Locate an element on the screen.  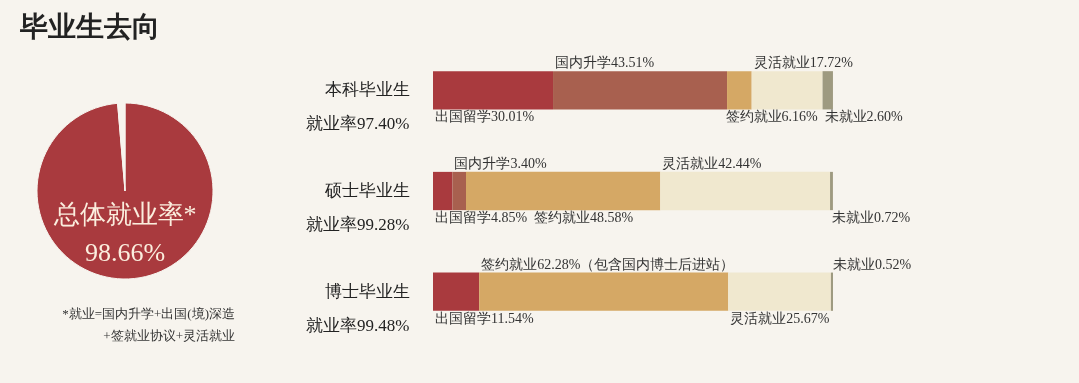
data-label: 0.72% is located at coordinates (892, 217).